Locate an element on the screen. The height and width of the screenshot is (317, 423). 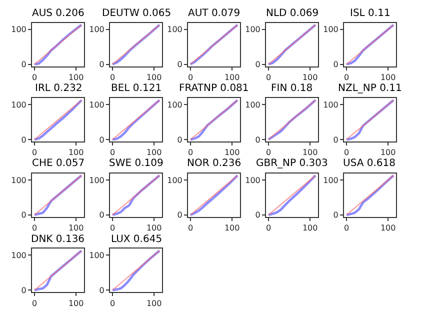
chart-title: DNK 0.136 is located at coordinates (58, 239).